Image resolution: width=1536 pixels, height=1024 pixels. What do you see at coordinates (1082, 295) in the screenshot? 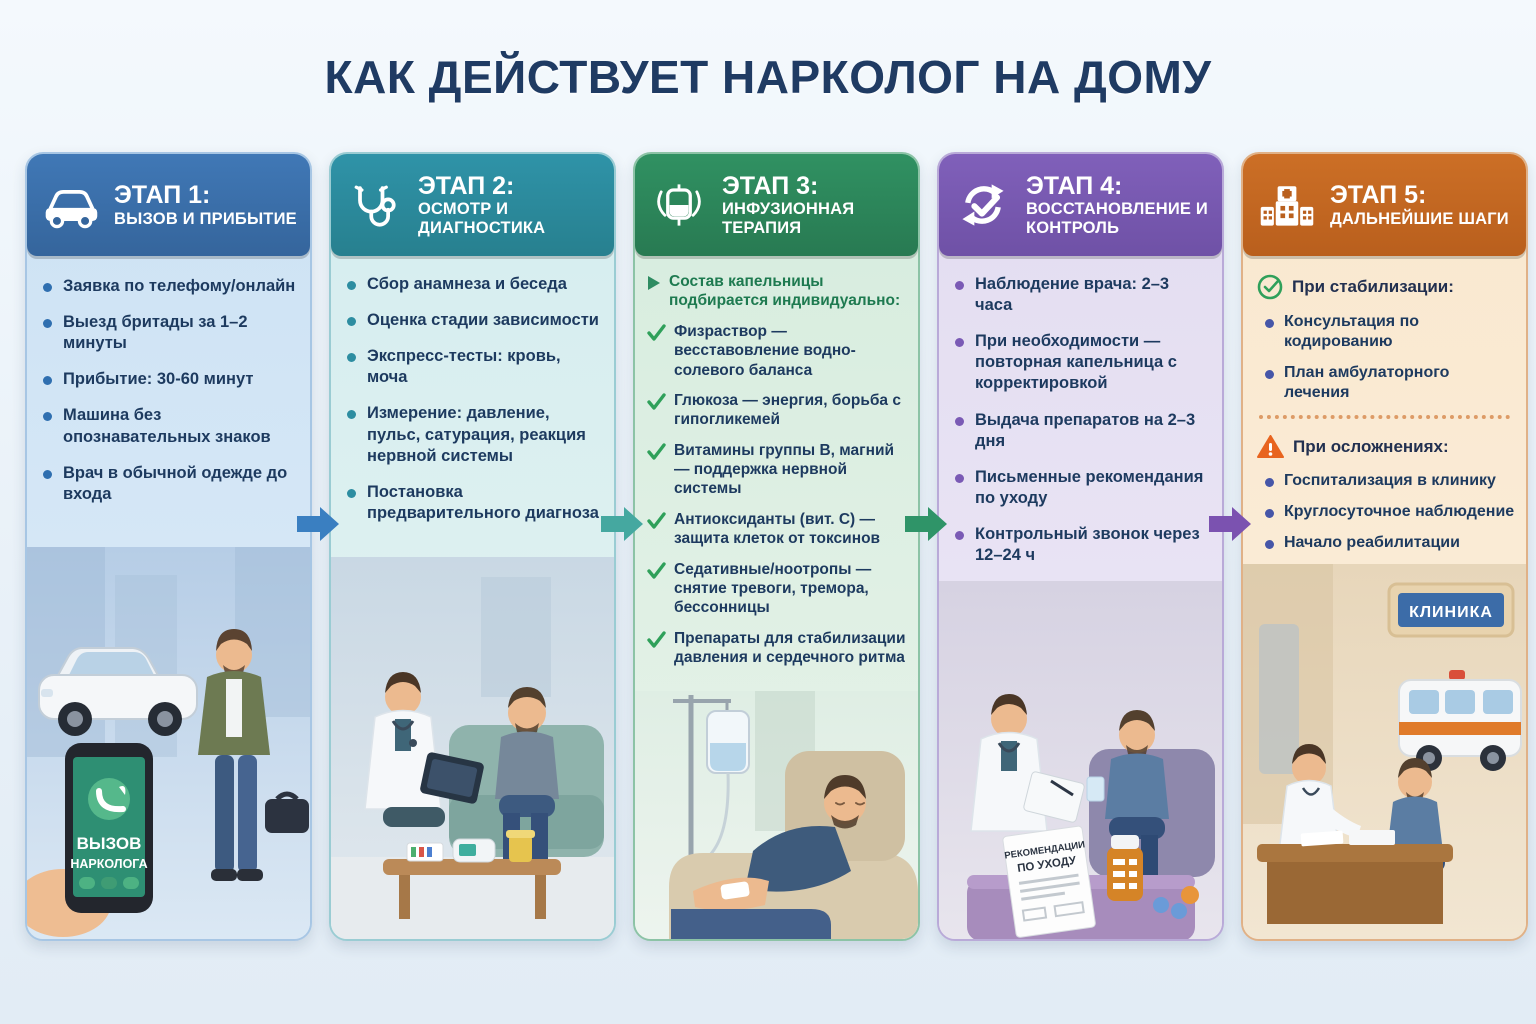
I see `list-item: Наблюдение врача: 2–3 часа` at bounding box center [1082, 295].